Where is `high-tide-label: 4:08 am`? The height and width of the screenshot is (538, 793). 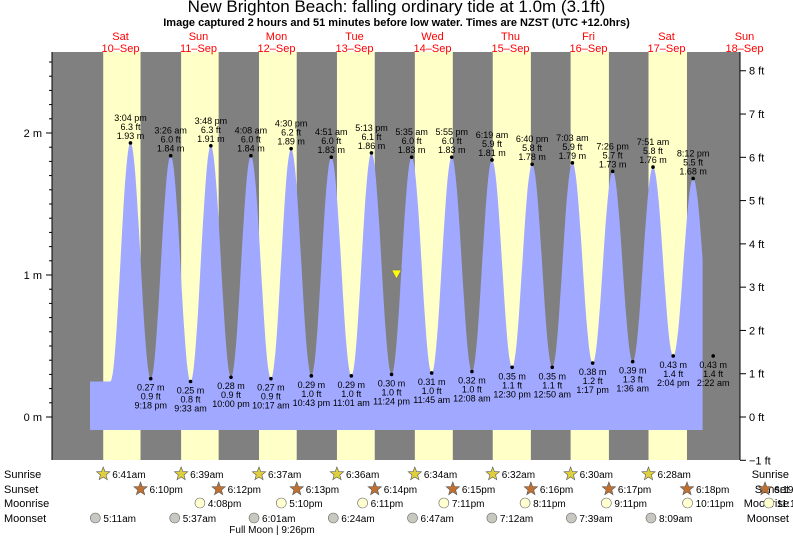 high-tide-label: 4:08 am is located at coordinates (251, 131).